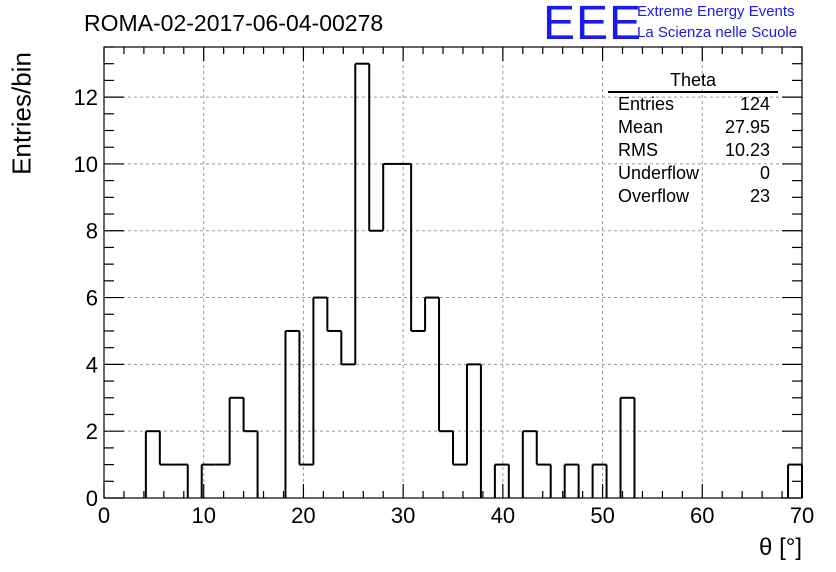 The width and height of the screenshot is (836, 572). Describe the element at coordinates (92, 231) in the screenshot. I see `y-tick-label: 8` at that location.